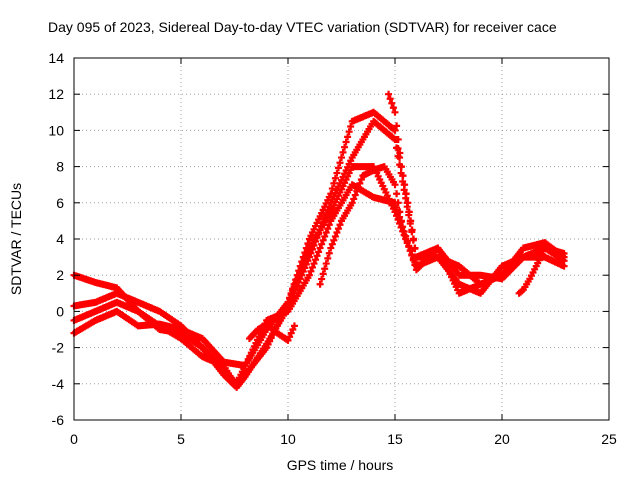 Image resolution: width=640 pixels, height=480 pixels. I want to click on y-tick-label: 2, so click(60, 275).